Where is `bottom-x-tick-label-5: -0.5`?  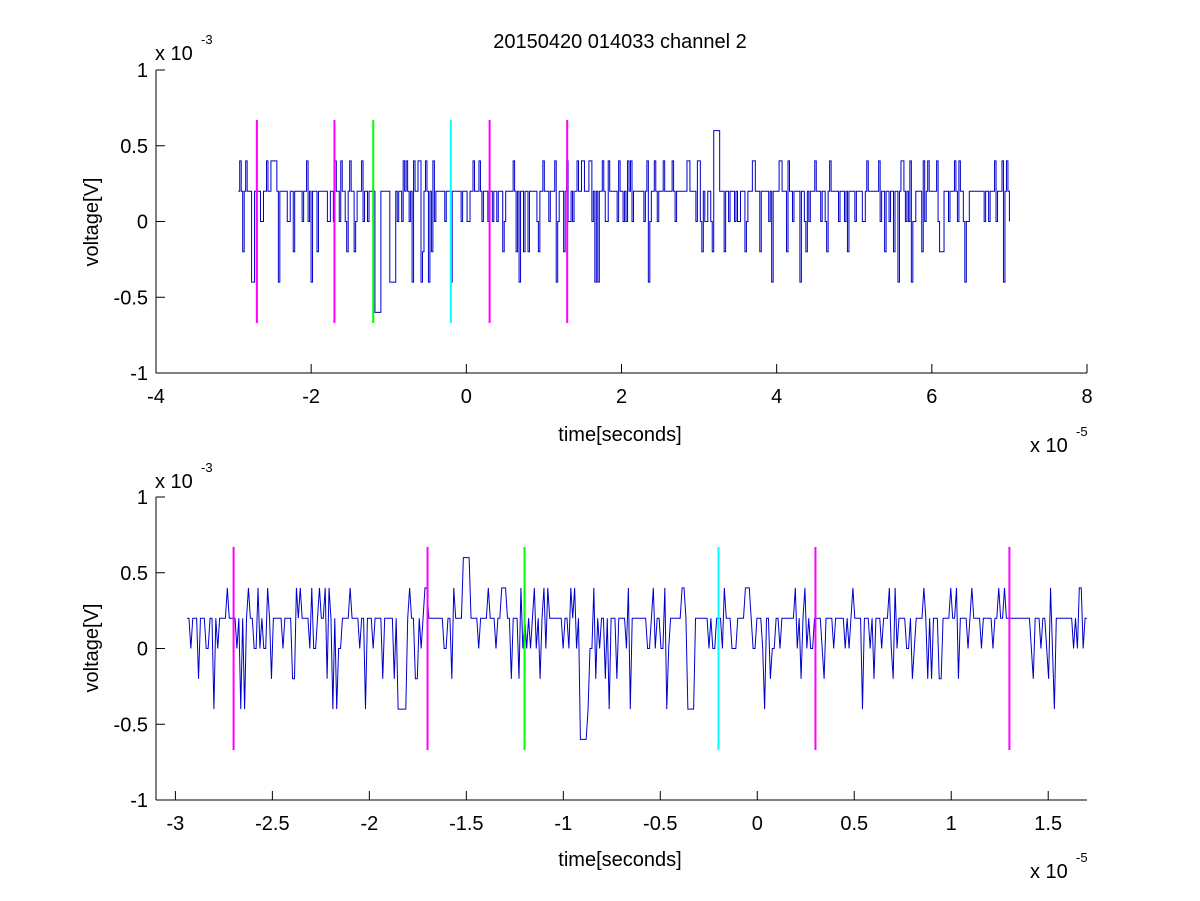 bottom-x-tick-label-5: -0.5 is located at coordinates (660, 824).